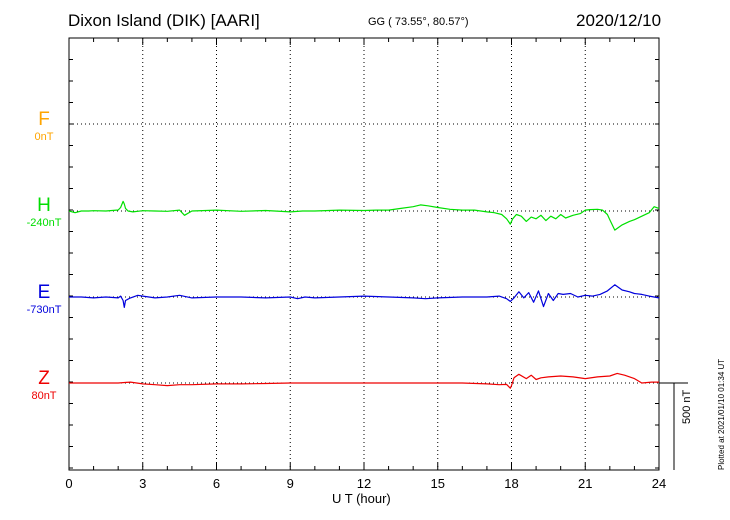 This screenshot has height=520, width=730. I want to click on x-tick-label-24: 24, so click(659, 483).